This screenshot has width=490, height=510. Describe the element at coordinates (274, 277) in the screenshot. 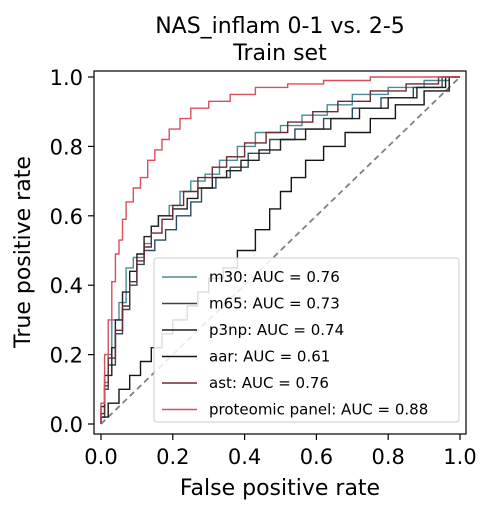

I see `legend-label: m30: AUC = 0.76` at that location.